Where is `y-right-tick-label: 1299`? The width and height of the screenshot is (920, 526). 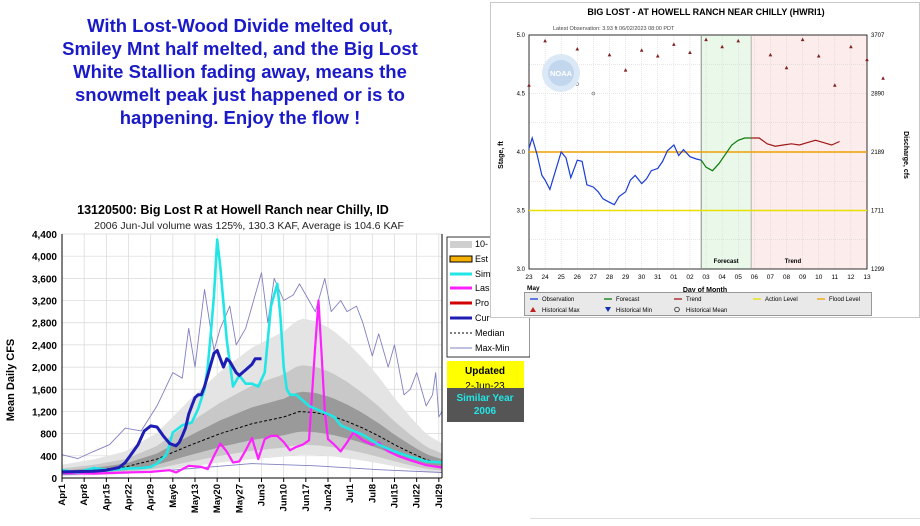
y-right-tick-label: 1299 is located at coordinates (878, 270).